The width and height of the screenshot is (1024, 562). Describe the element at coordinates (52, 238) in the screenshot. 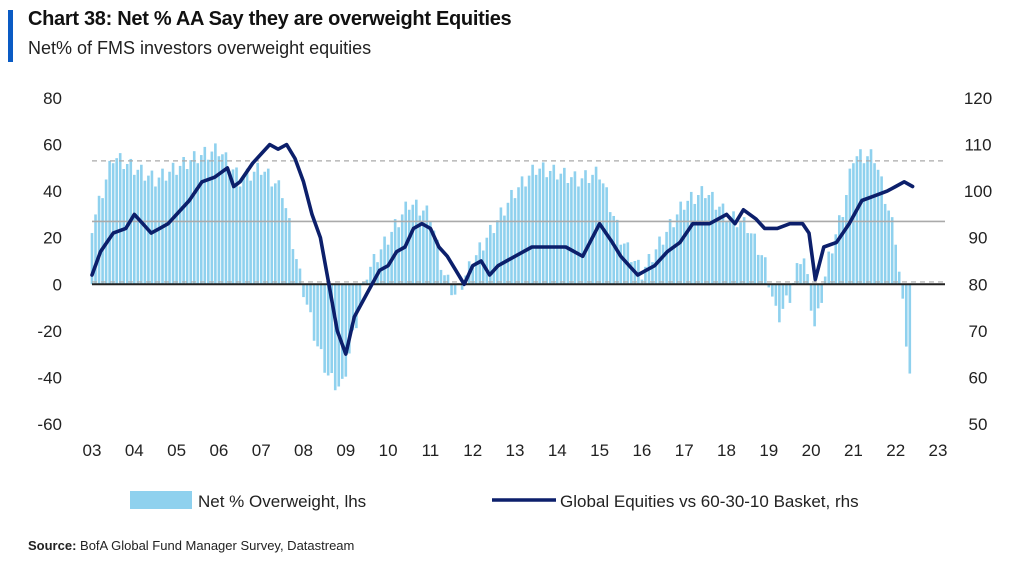

I see `left-tick-label: 20` at that location.